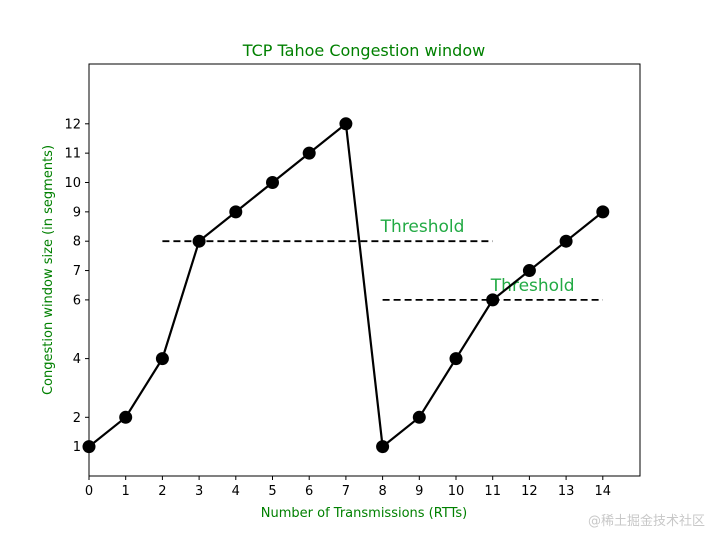 This screenshot has height=535, width=711. I want to click on x-tick-label: 7, so click(346, 491).